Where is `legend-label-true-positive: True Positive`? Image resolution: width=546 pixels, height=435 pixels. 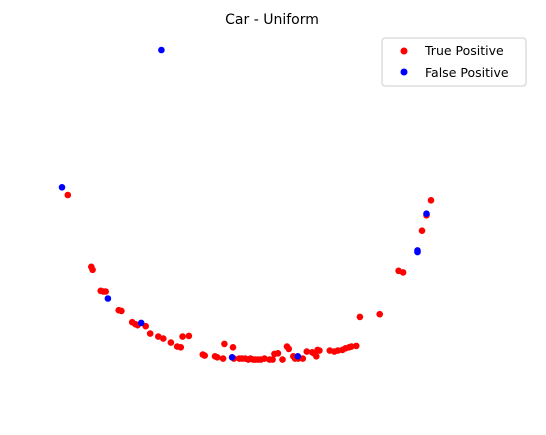
legend-label-true-positive: True Positive is located at coordinates (464, 50).